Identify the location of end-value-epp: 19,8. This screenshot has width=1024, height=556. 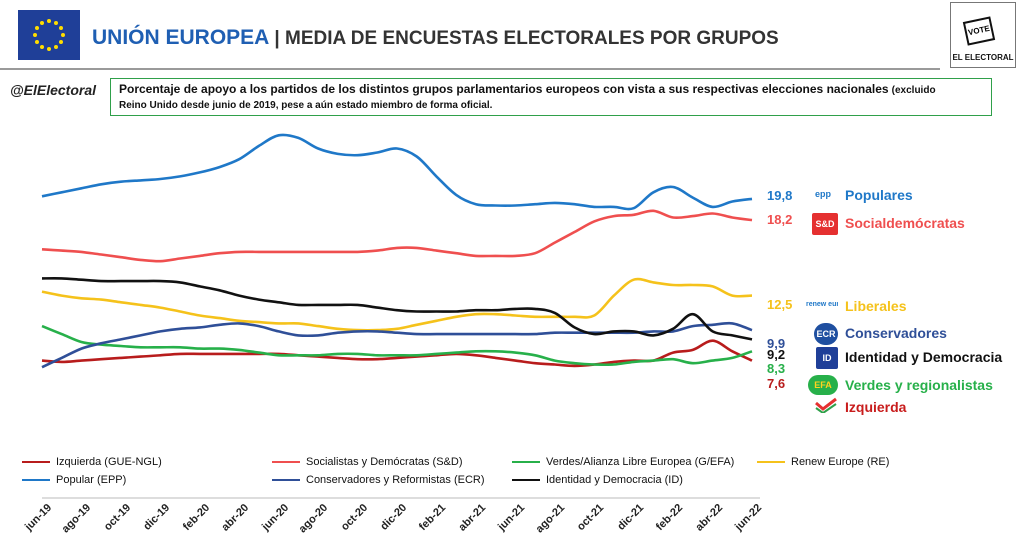
(780, 195).